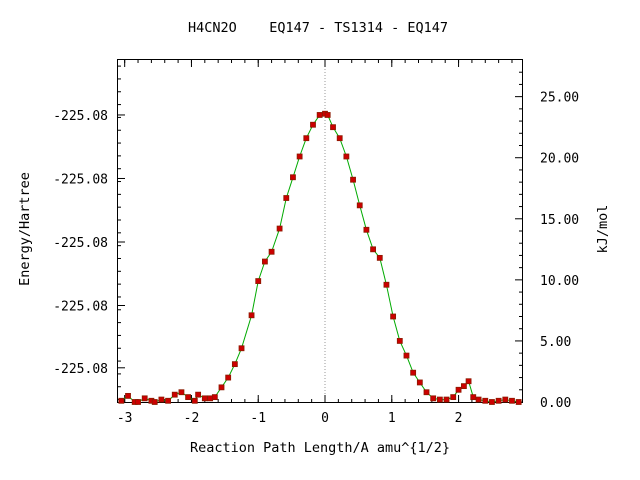 The height and width of the screenshot is (480, 640). Describe the element at coordinates (555, 342) in the screenshot. I see `right-tick-label: 5.00` at that location.